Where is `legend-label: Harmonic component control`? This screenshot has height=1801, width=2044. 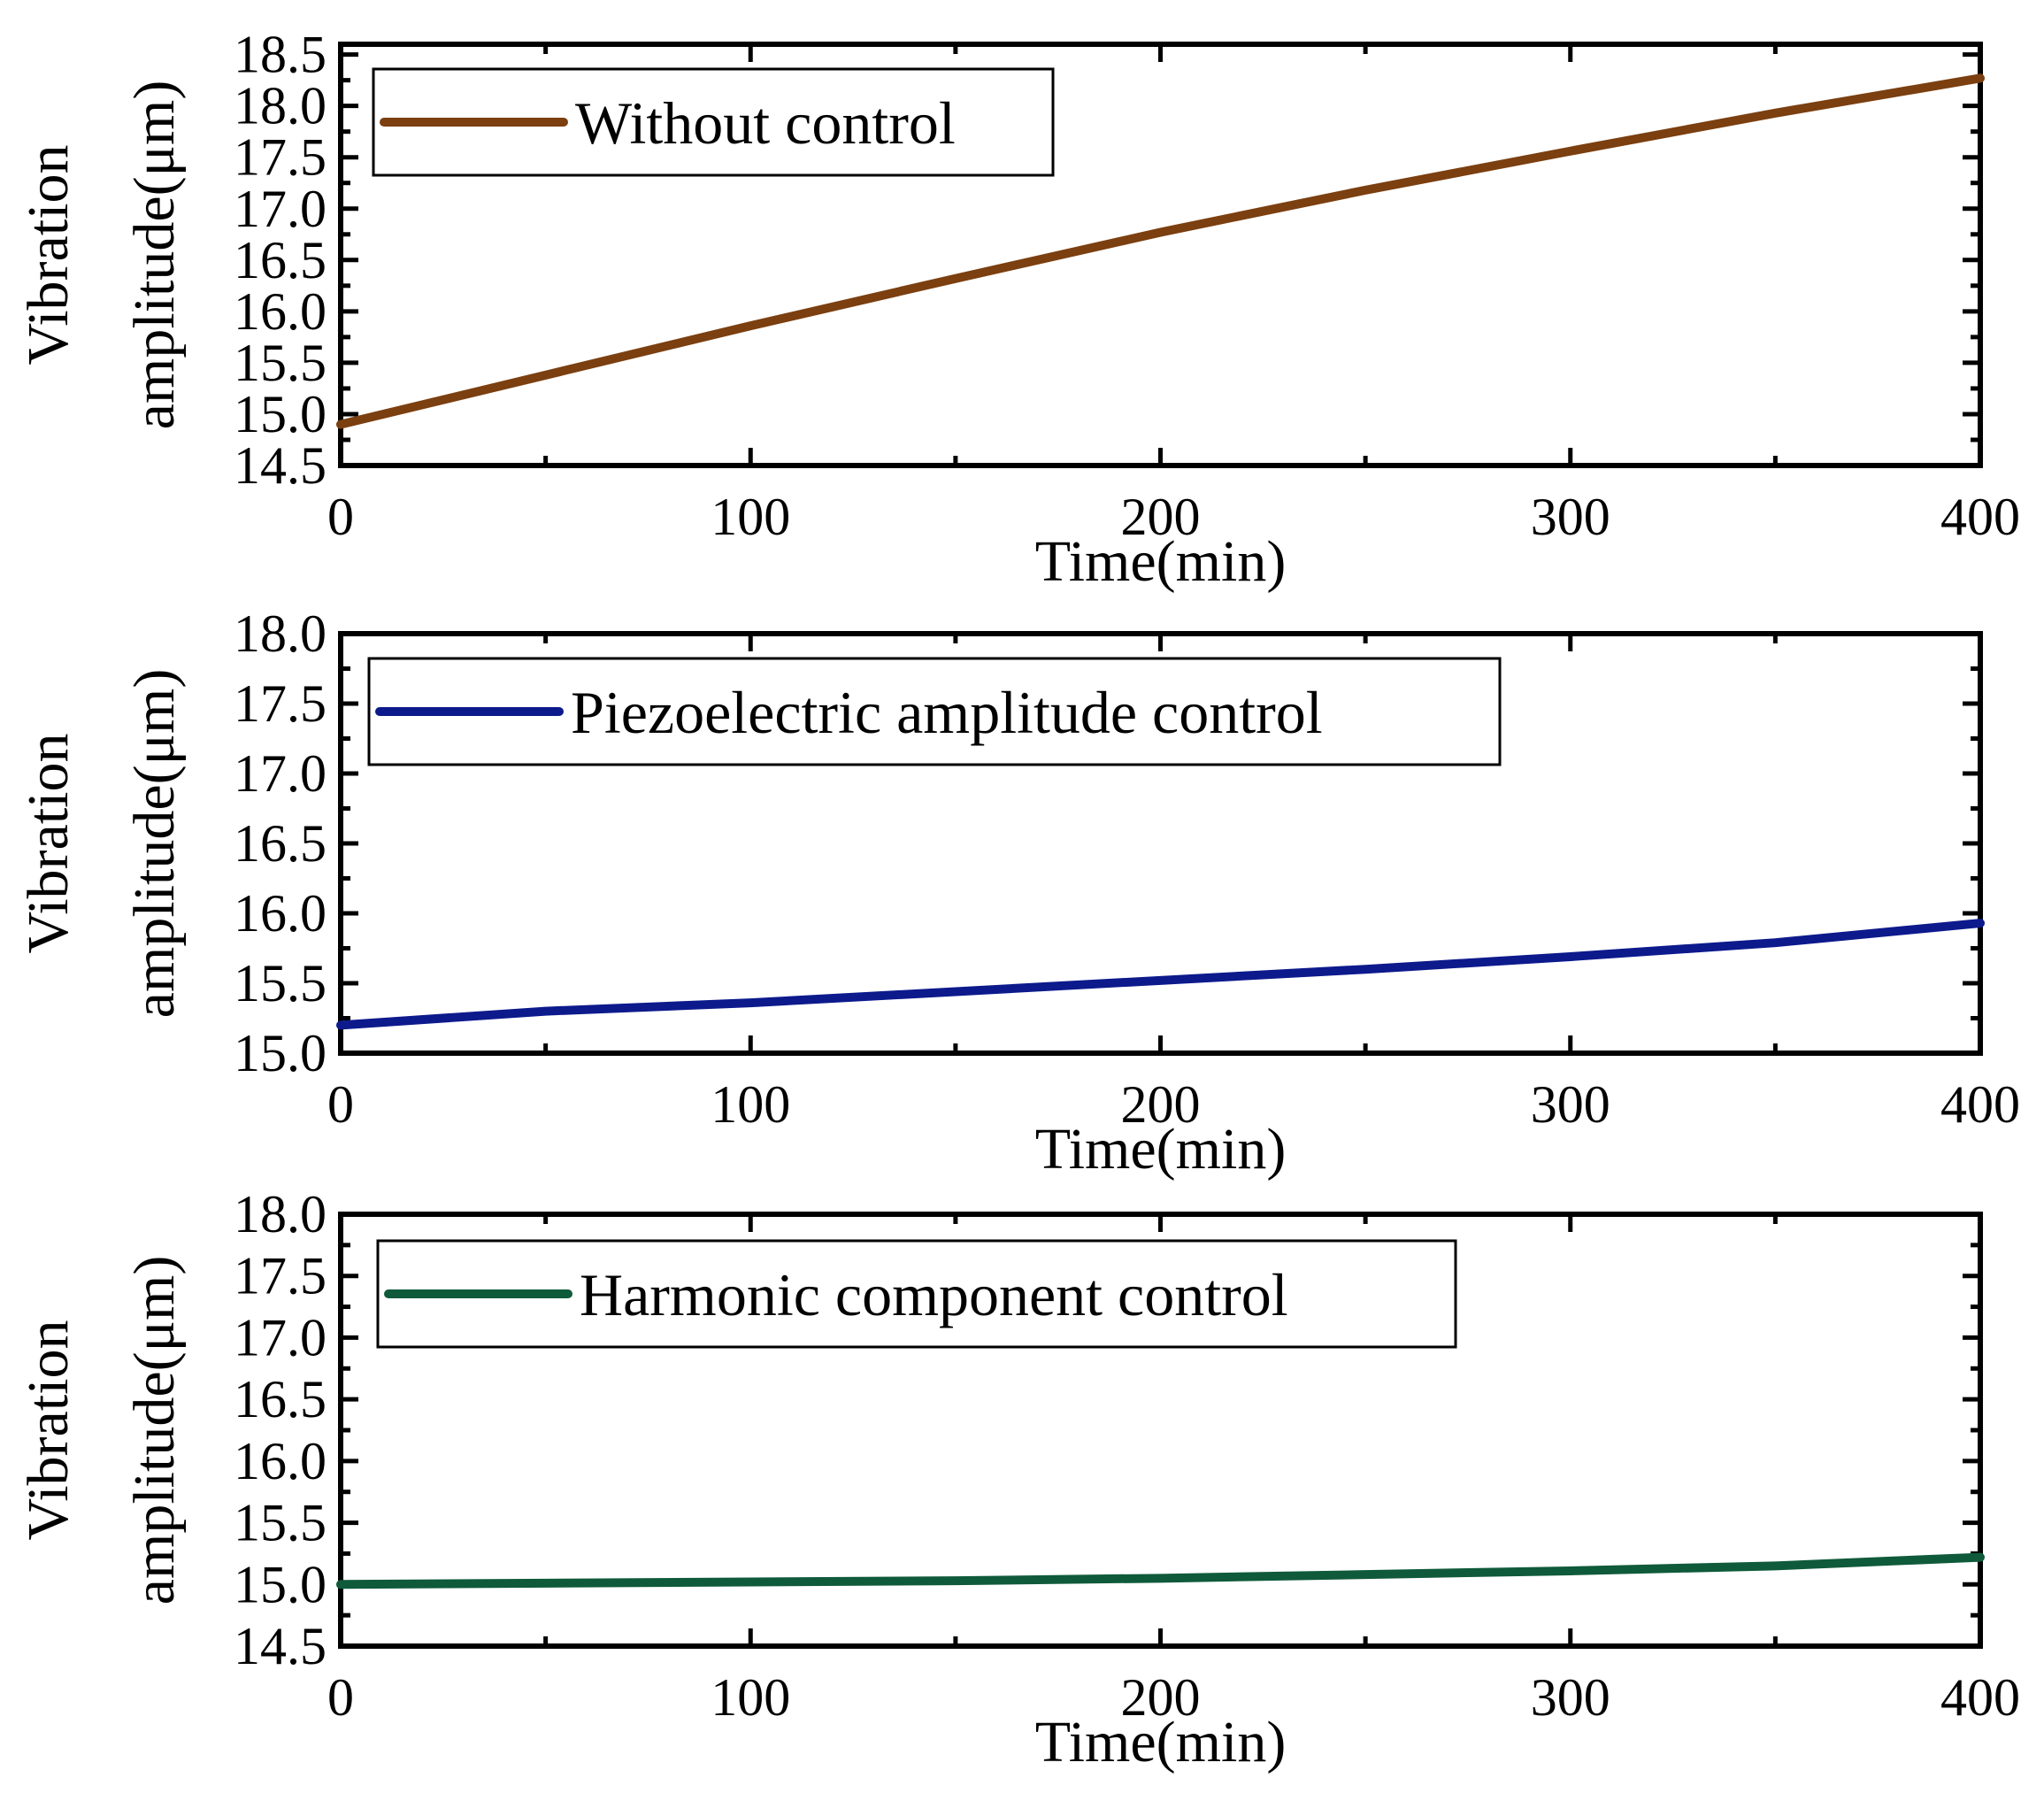
legend-label: Harmonic component control is located at coordinates (934, 1295).